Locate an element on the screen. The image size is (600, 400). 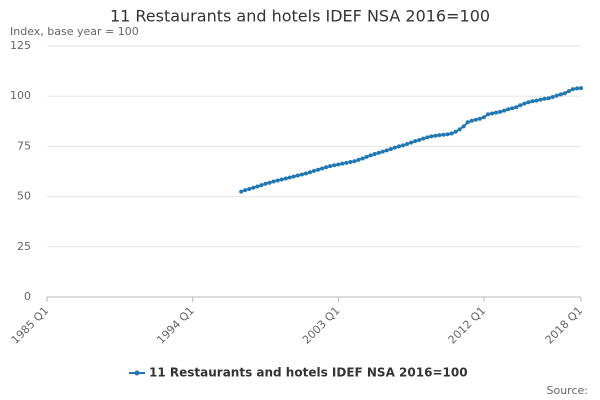
y-tick-label: 100 is located at coordinates (20, 95).